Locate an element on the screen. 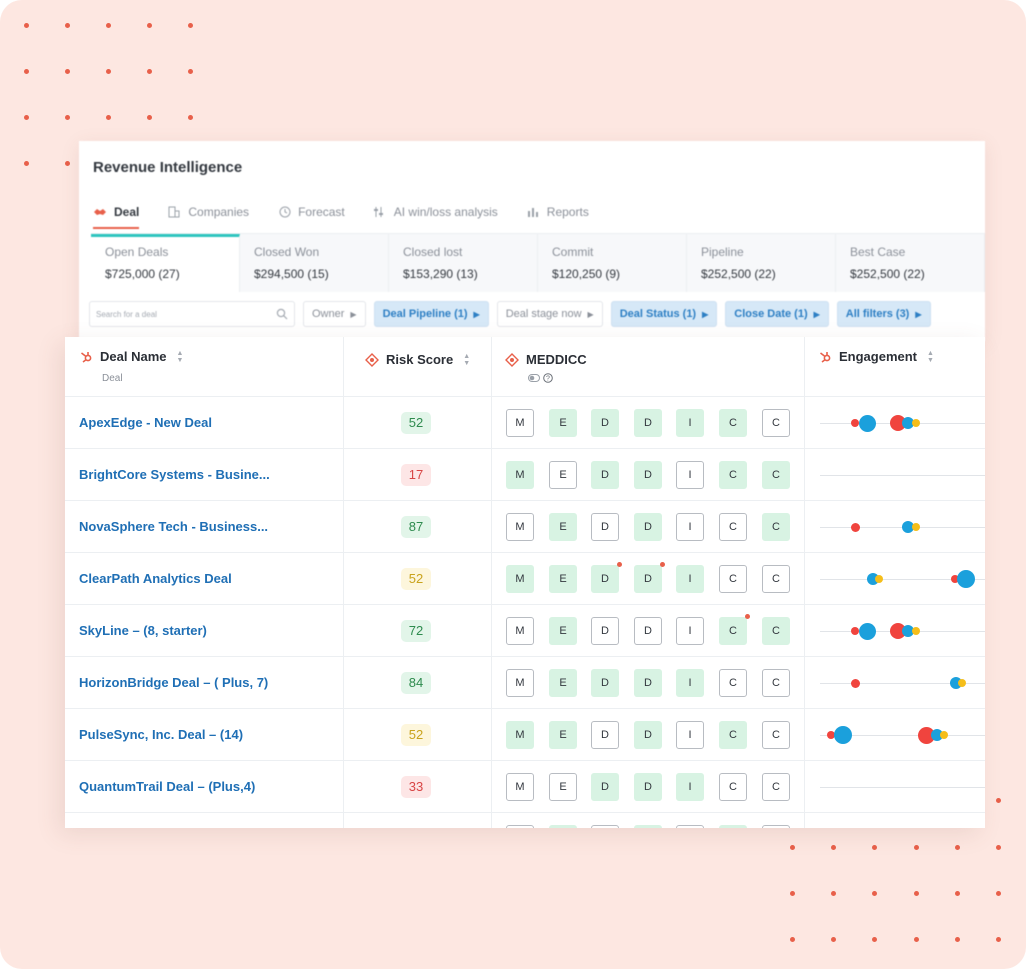 Image resolution: width=1026 pixels, height=969 pixels. filter-deal-status: Deal Status (1) ▶ is located at coordinates (664, 314).